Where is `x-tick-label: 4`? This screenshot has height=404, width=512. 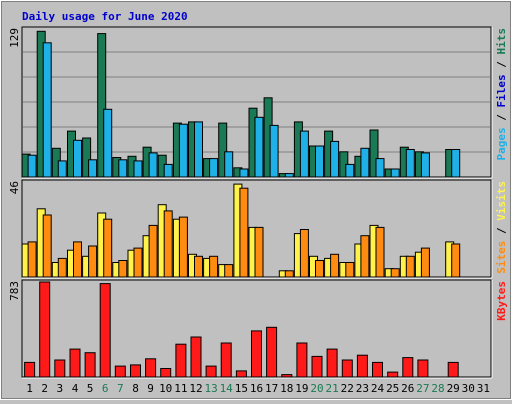 x-tick-label: 4 is located at coordinates (75, 388).